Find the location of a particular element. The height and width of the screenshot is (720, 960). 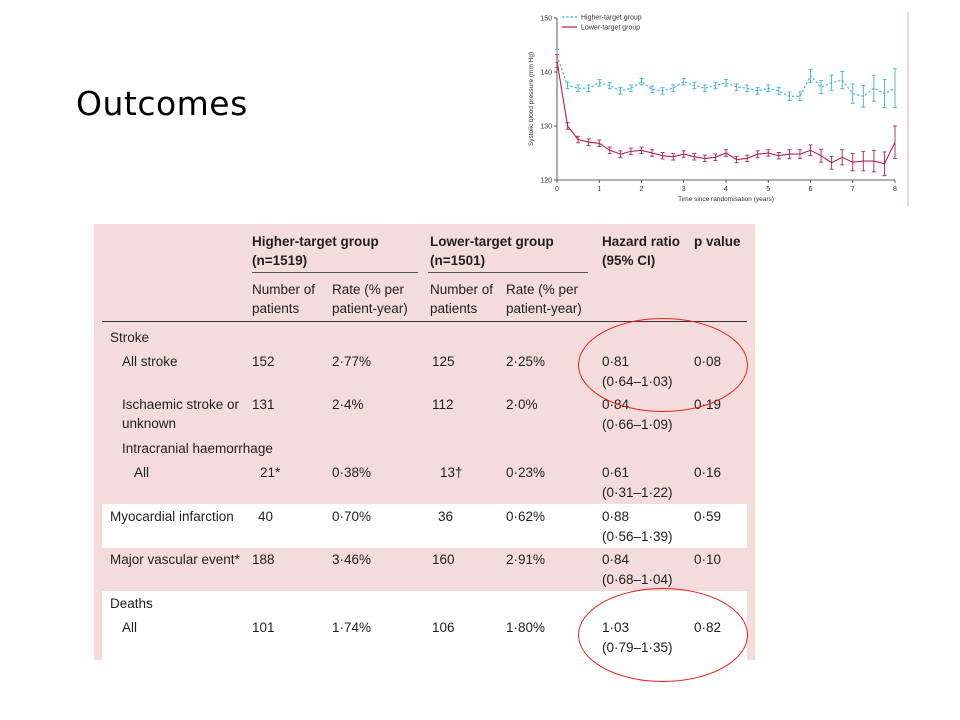

x-tick-label: 3 is located at coordinates (684, 189).